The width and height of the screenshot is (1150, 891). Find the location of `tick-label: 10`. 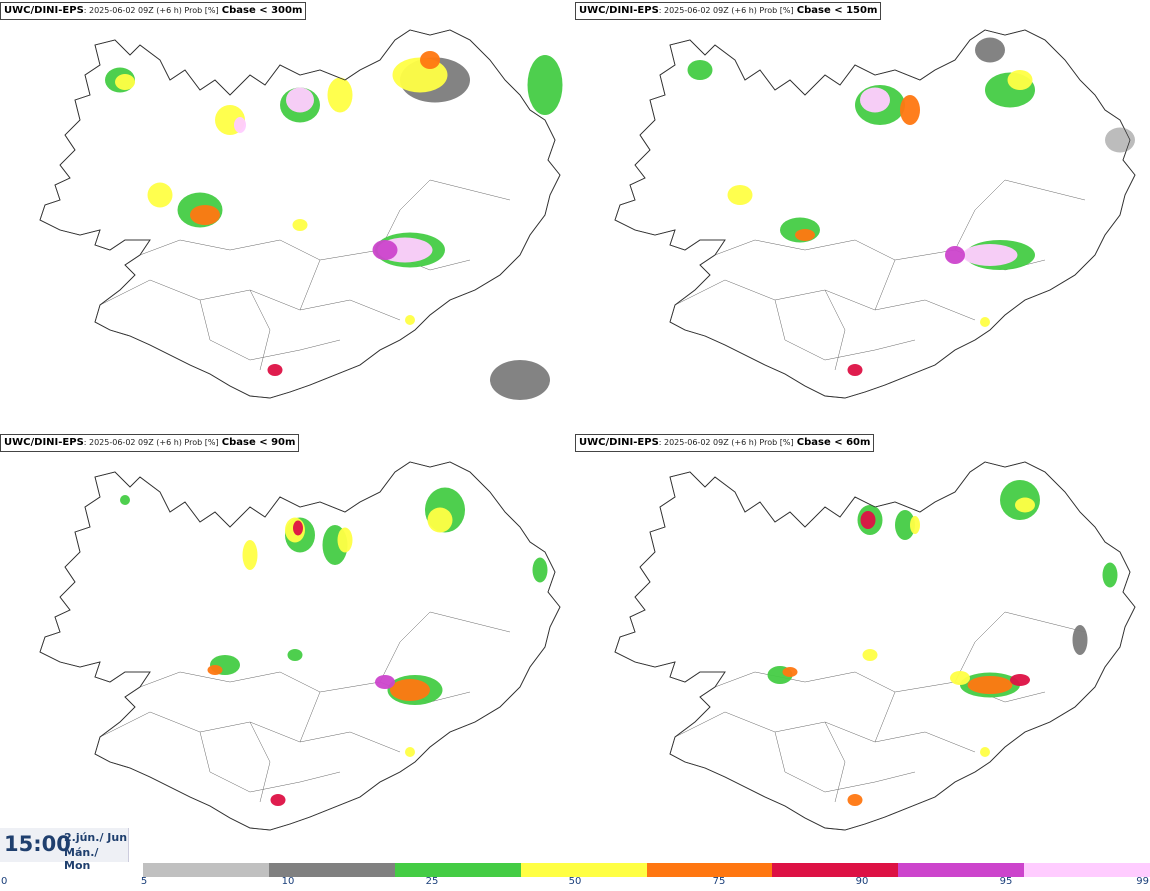

tick-label: 10 is located at coordinates (288, 881).